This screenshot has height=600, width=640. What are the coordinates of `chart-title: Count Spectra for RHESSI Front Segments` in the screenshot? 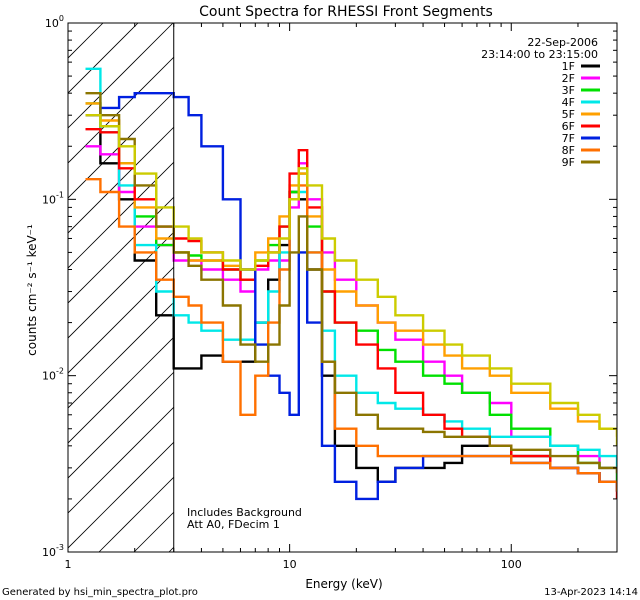 It's located at (346, 12).